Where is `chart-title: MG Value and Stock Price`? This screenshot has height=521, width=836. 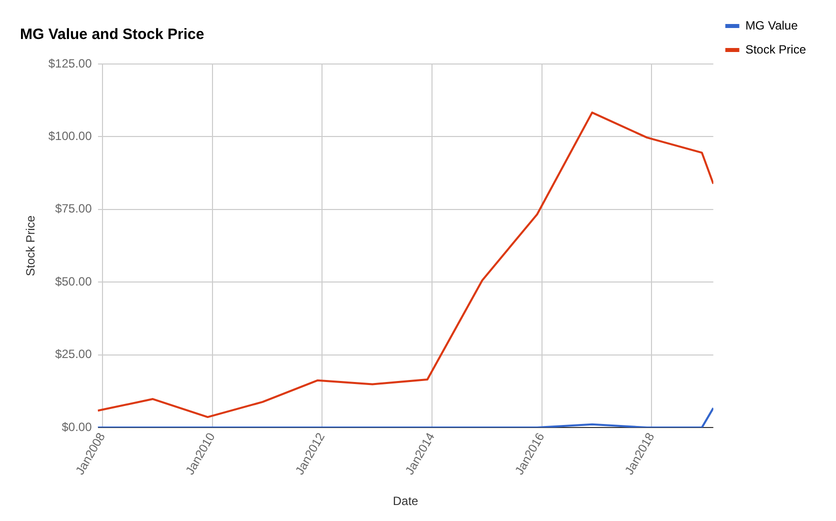
chart-title: MG Value and Stock Price is located at coordinates (112, 35).